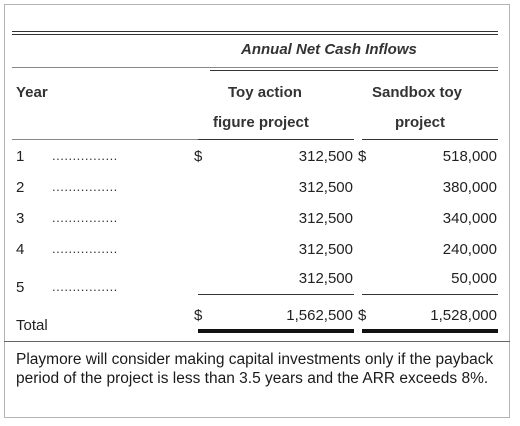 This screenshot has width=520, height=426. What do you see at coordinates (325, 187) in the screenshot?
I see `row-2-toy: 312,500` at bounding box center [325, 187].